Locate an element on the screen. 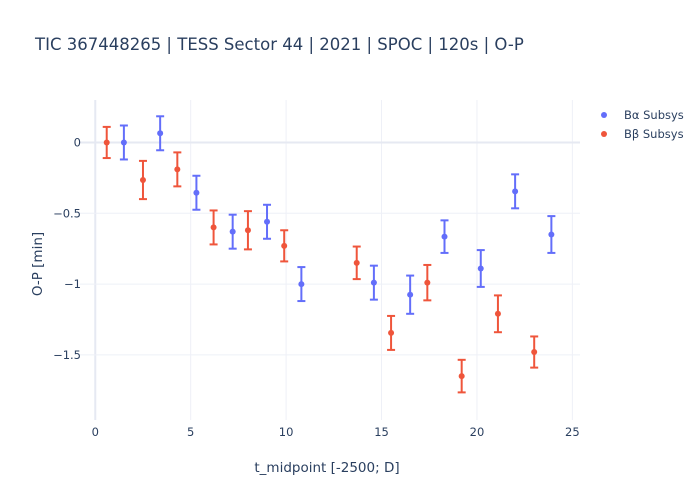  x-tick-label: 5 is located at coordinates (190, 432).